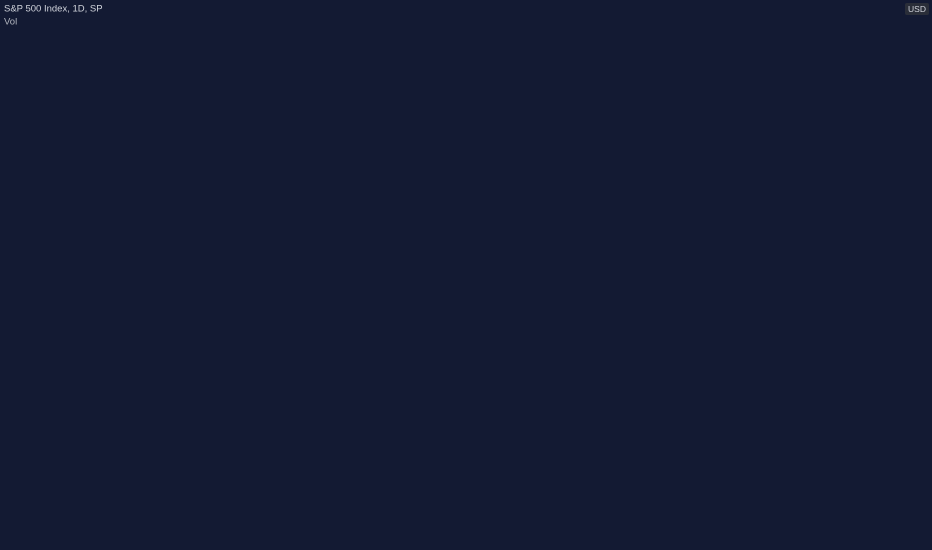 The height and width of the screenshot is (550, 932). I want to click on chart-title: S&P 500 Index, 1D, SP, so click(53, 9).